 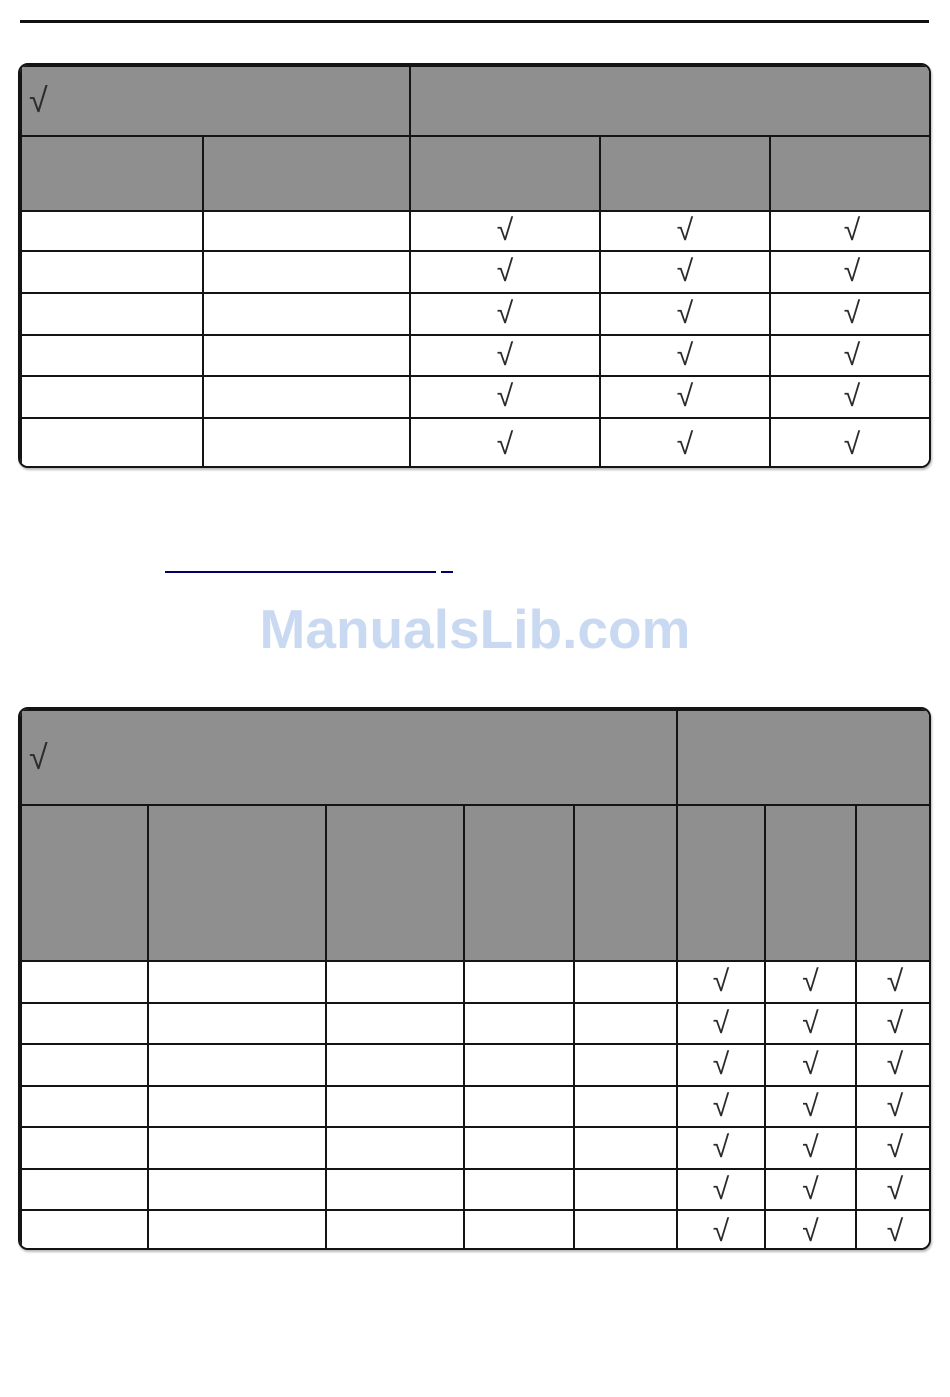 I want to click on table-1-header-group-row: √, so click(x=474, y=101).